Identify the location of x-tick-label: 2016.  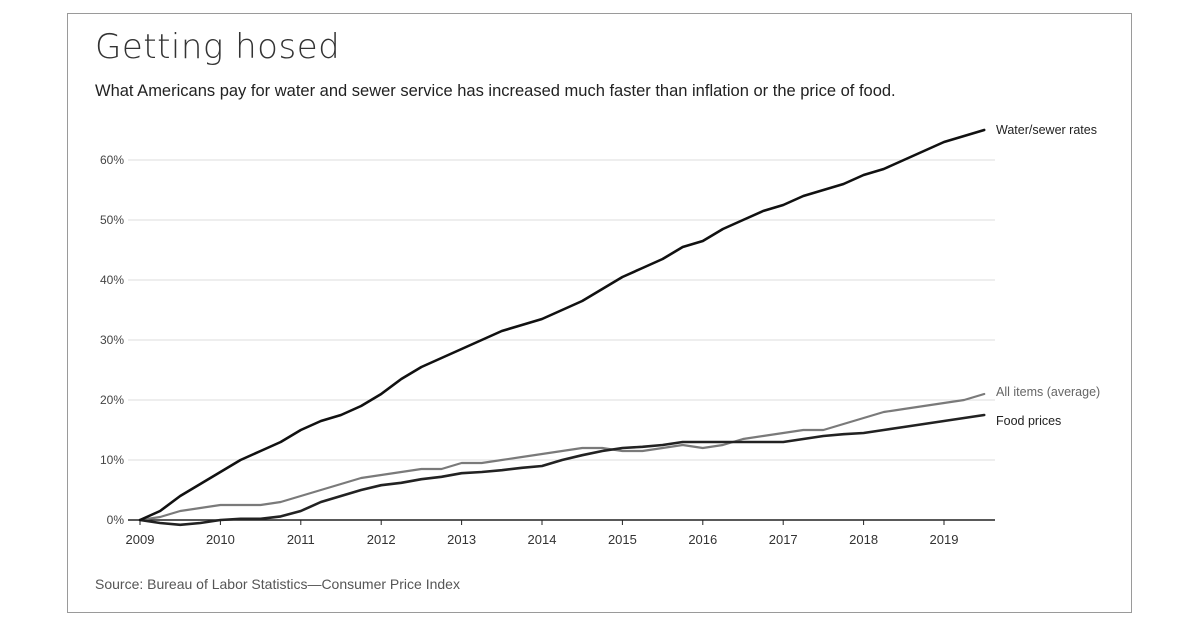
(702, 539).